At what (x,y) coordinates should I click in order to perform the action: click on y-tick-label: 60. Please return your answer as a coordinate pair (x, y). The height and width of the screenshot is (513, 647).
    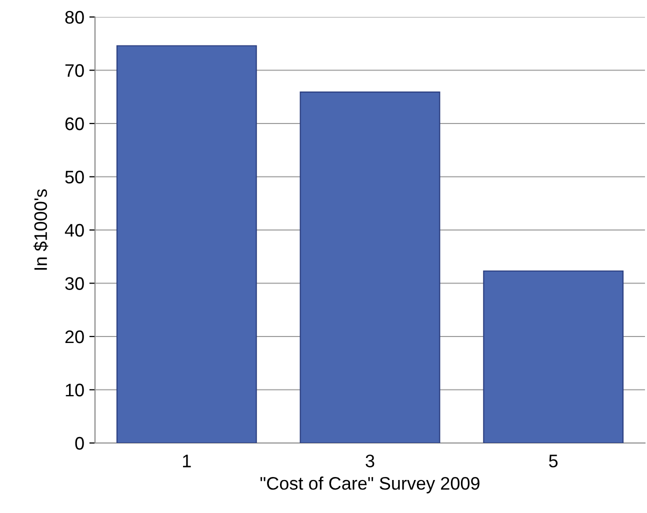
    Looking at the image, I should click on (74, 123).